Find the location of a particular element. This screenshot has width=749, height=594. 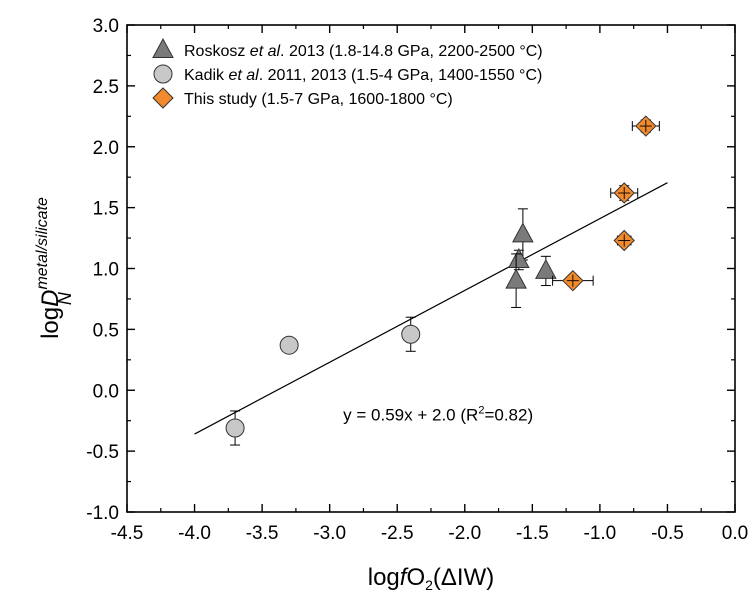

x-tick-label: -3.5 is located at coordinates (262, 533).